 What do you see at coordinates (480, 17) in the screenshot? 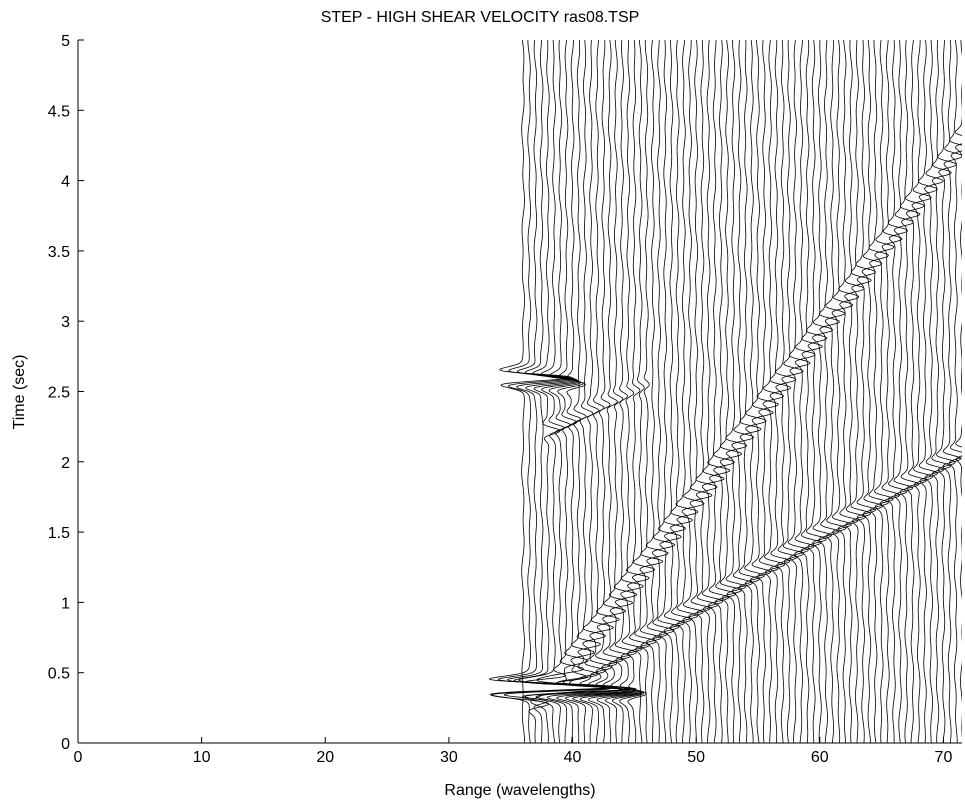
I see `chart-title: STEP - HIGH SHEAR VELOCITY ras08.TSP` at bounding box center [480, 17].